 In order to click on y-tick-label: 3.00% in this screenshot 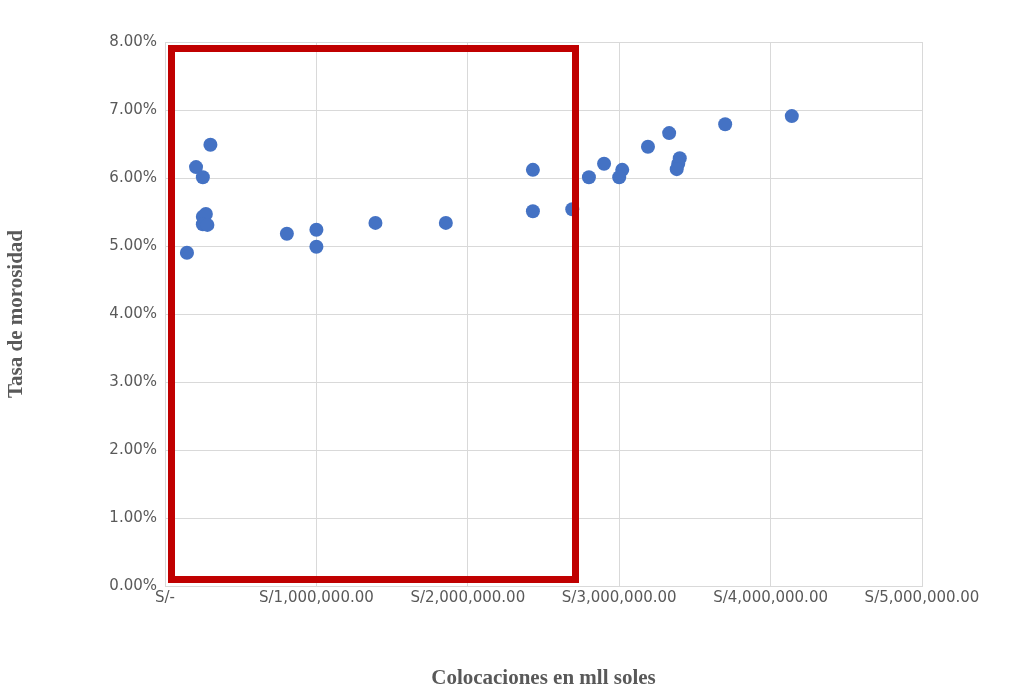, I will do `click(133, 380)`.